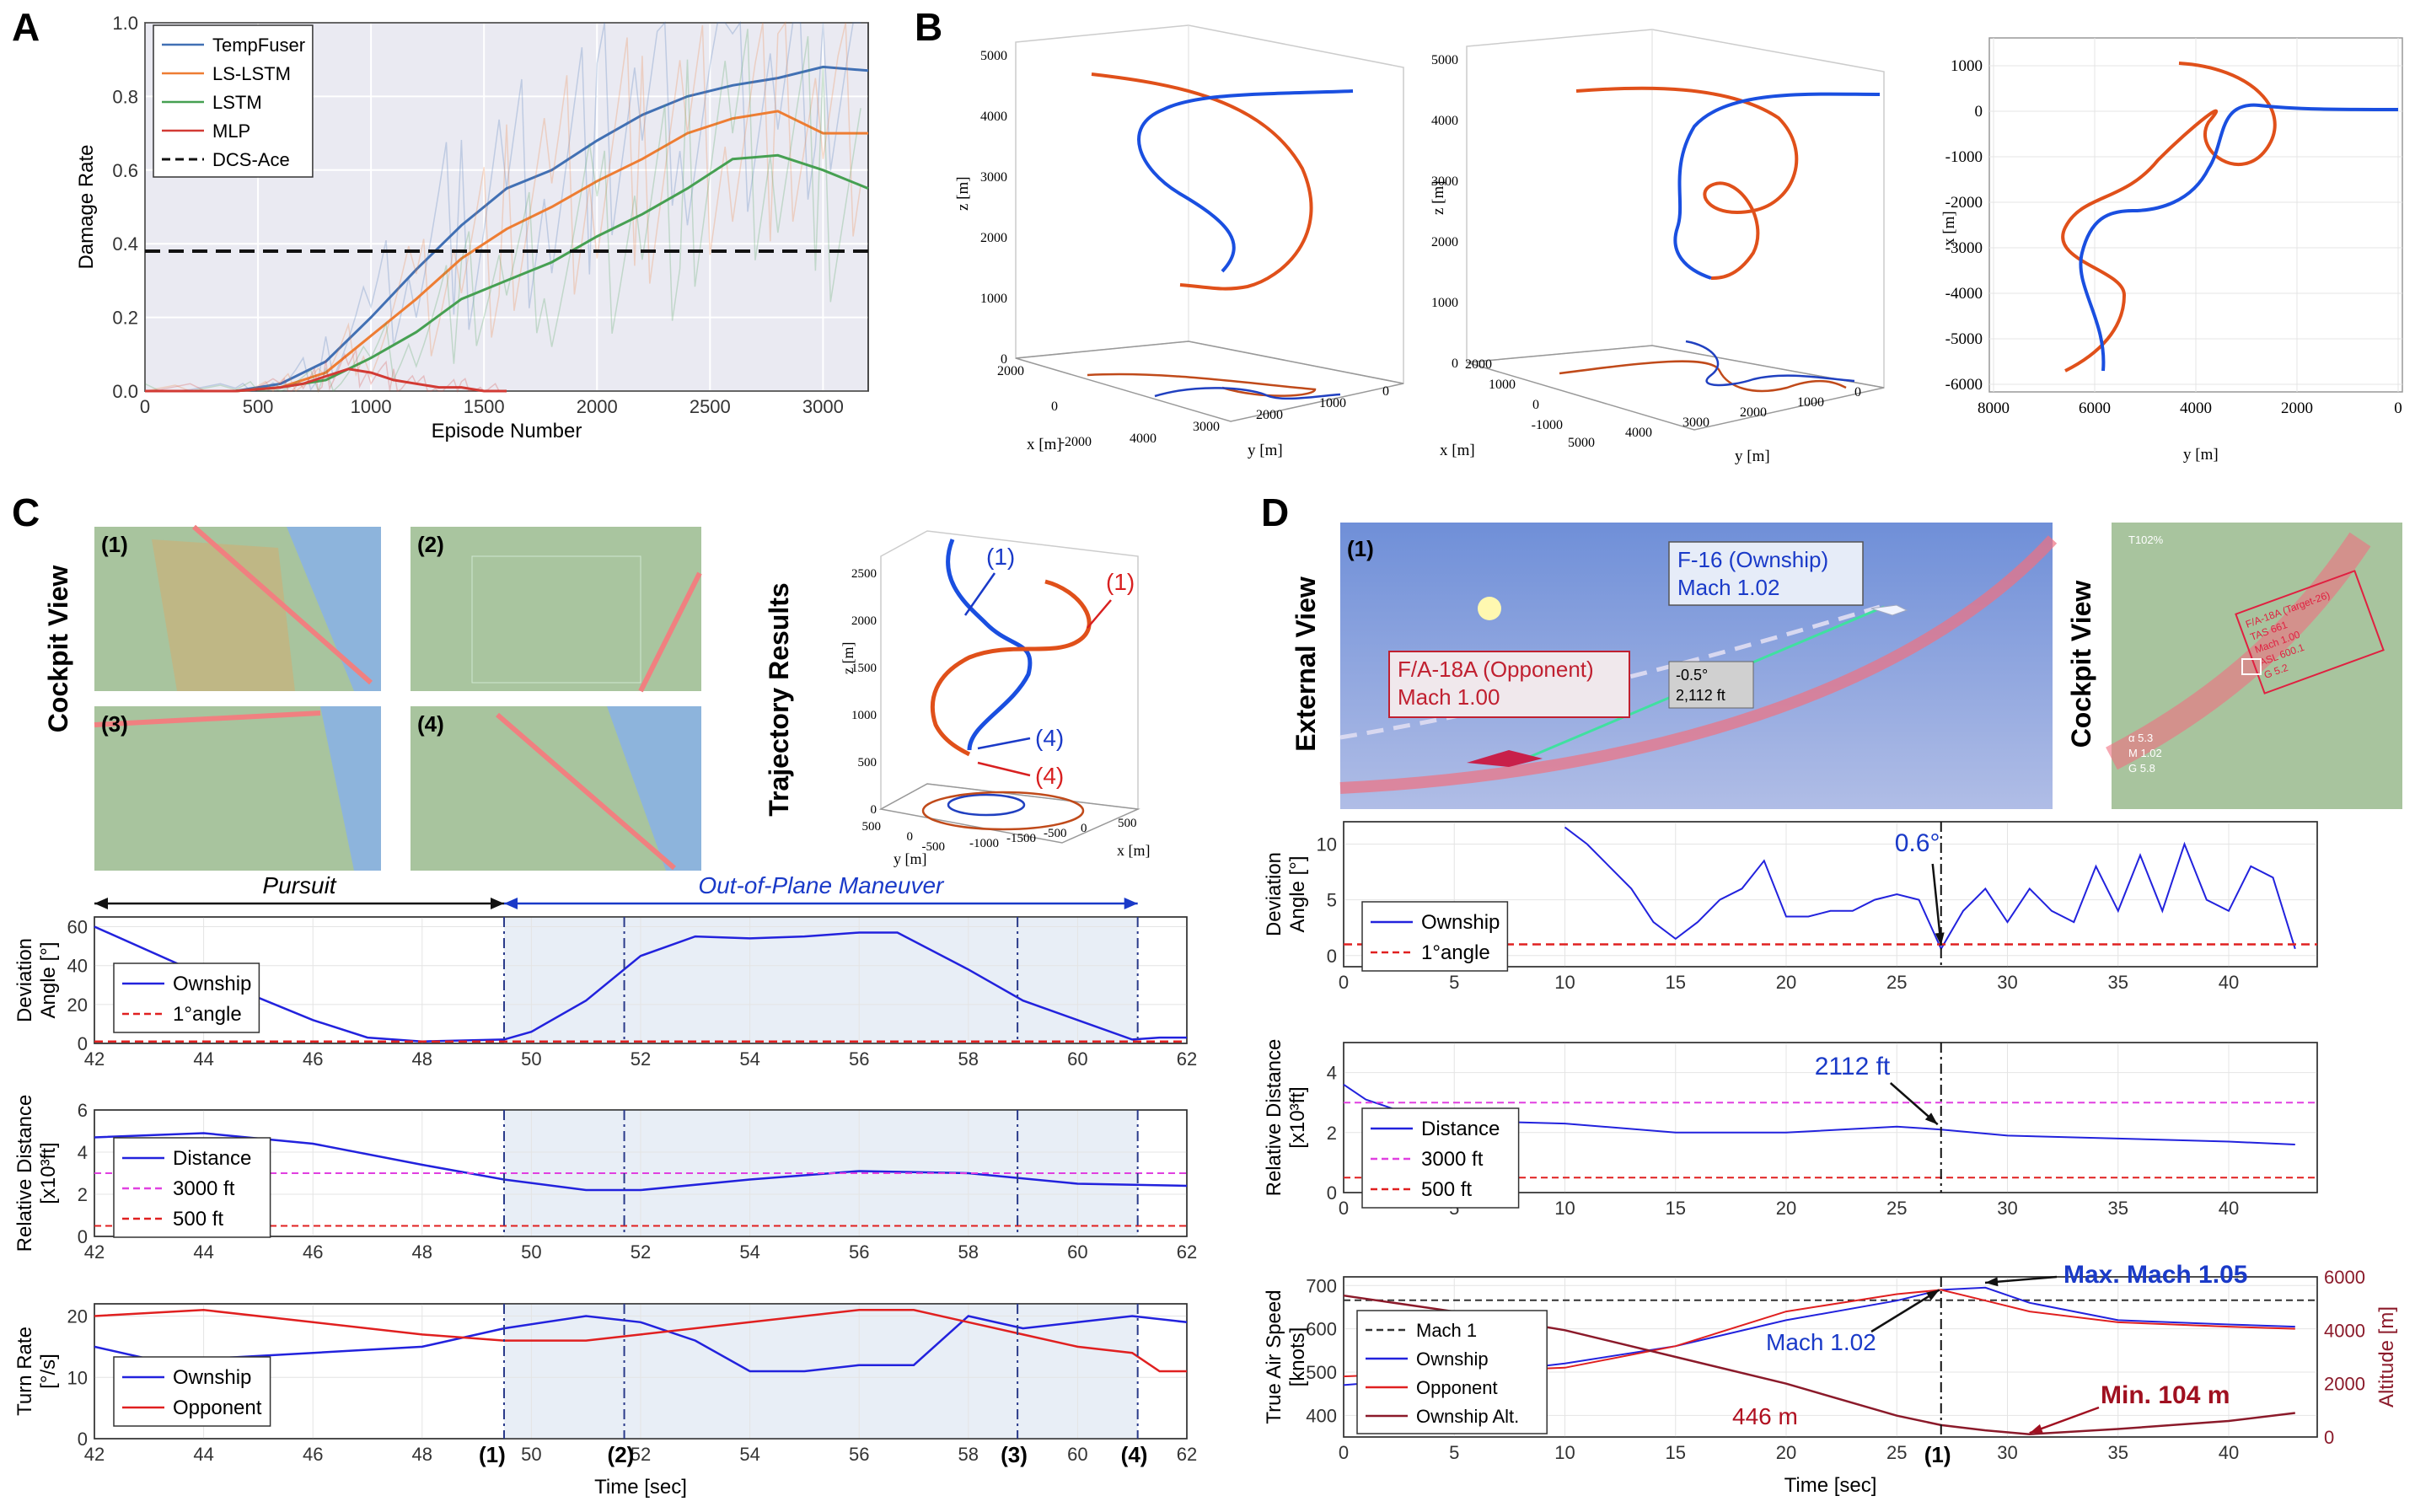  What do you see at coordinates (212, 1158) in the screenshot?
I see `legend-label: Distance` at bounding box center [212, 1158].